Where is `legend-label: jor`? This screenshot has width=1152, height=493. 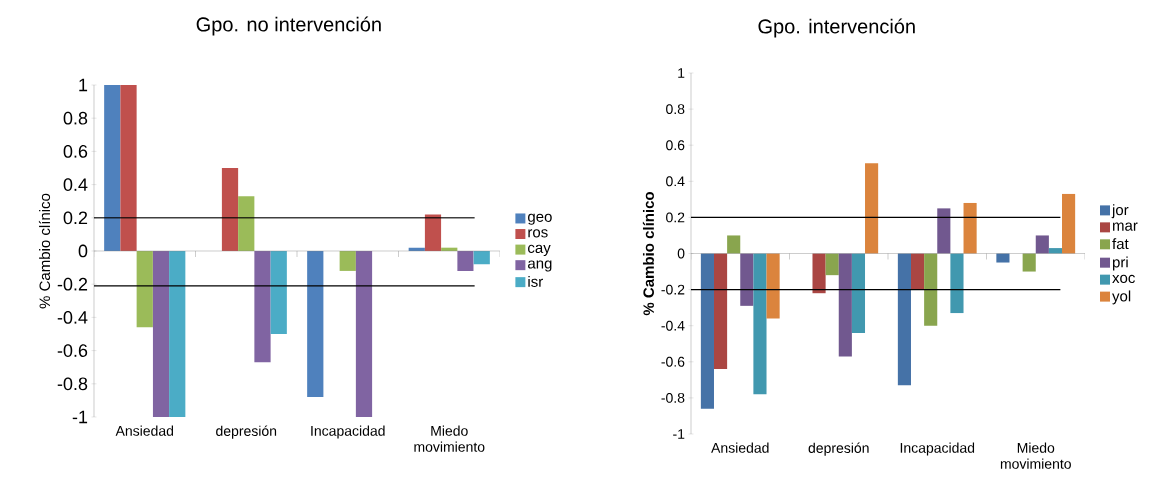 legend-label: jor is located at coordinates (1120, 211).